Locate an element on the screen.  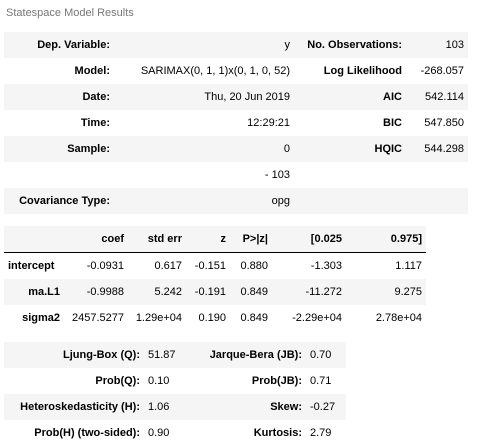
table-cell: -0.151 is located at coordinates (208, 265).